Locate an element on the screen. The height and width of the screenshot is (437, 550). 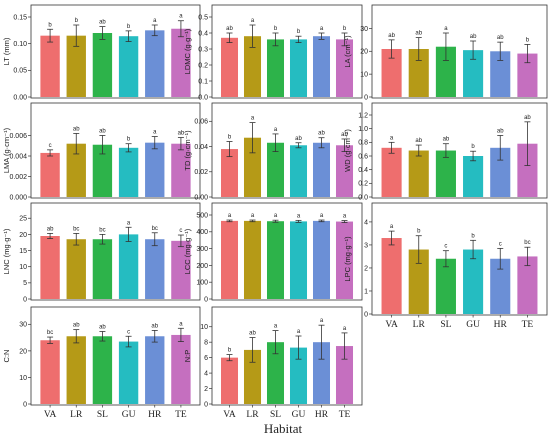
y-tick-label: 0.4 is located at coordinates (363, 170).